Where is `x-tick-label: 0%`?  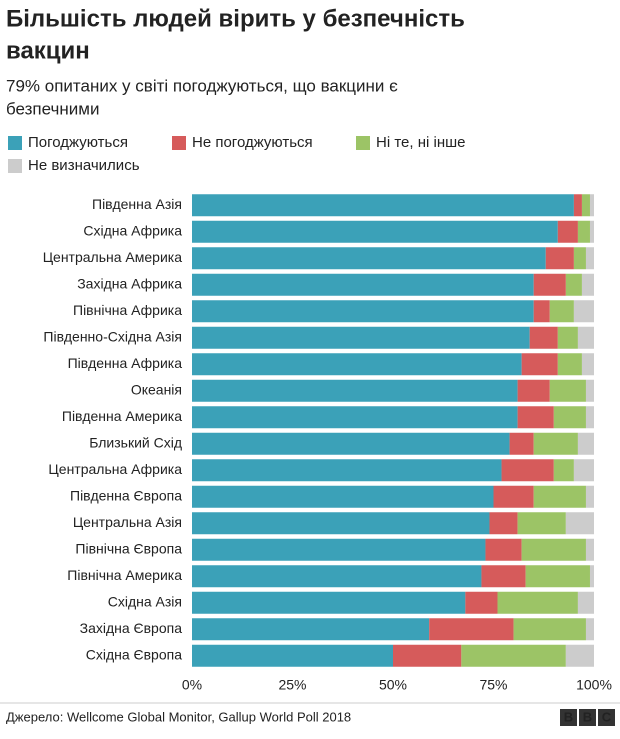 x-tick-label: 0% is located at coordinates (192, 685).